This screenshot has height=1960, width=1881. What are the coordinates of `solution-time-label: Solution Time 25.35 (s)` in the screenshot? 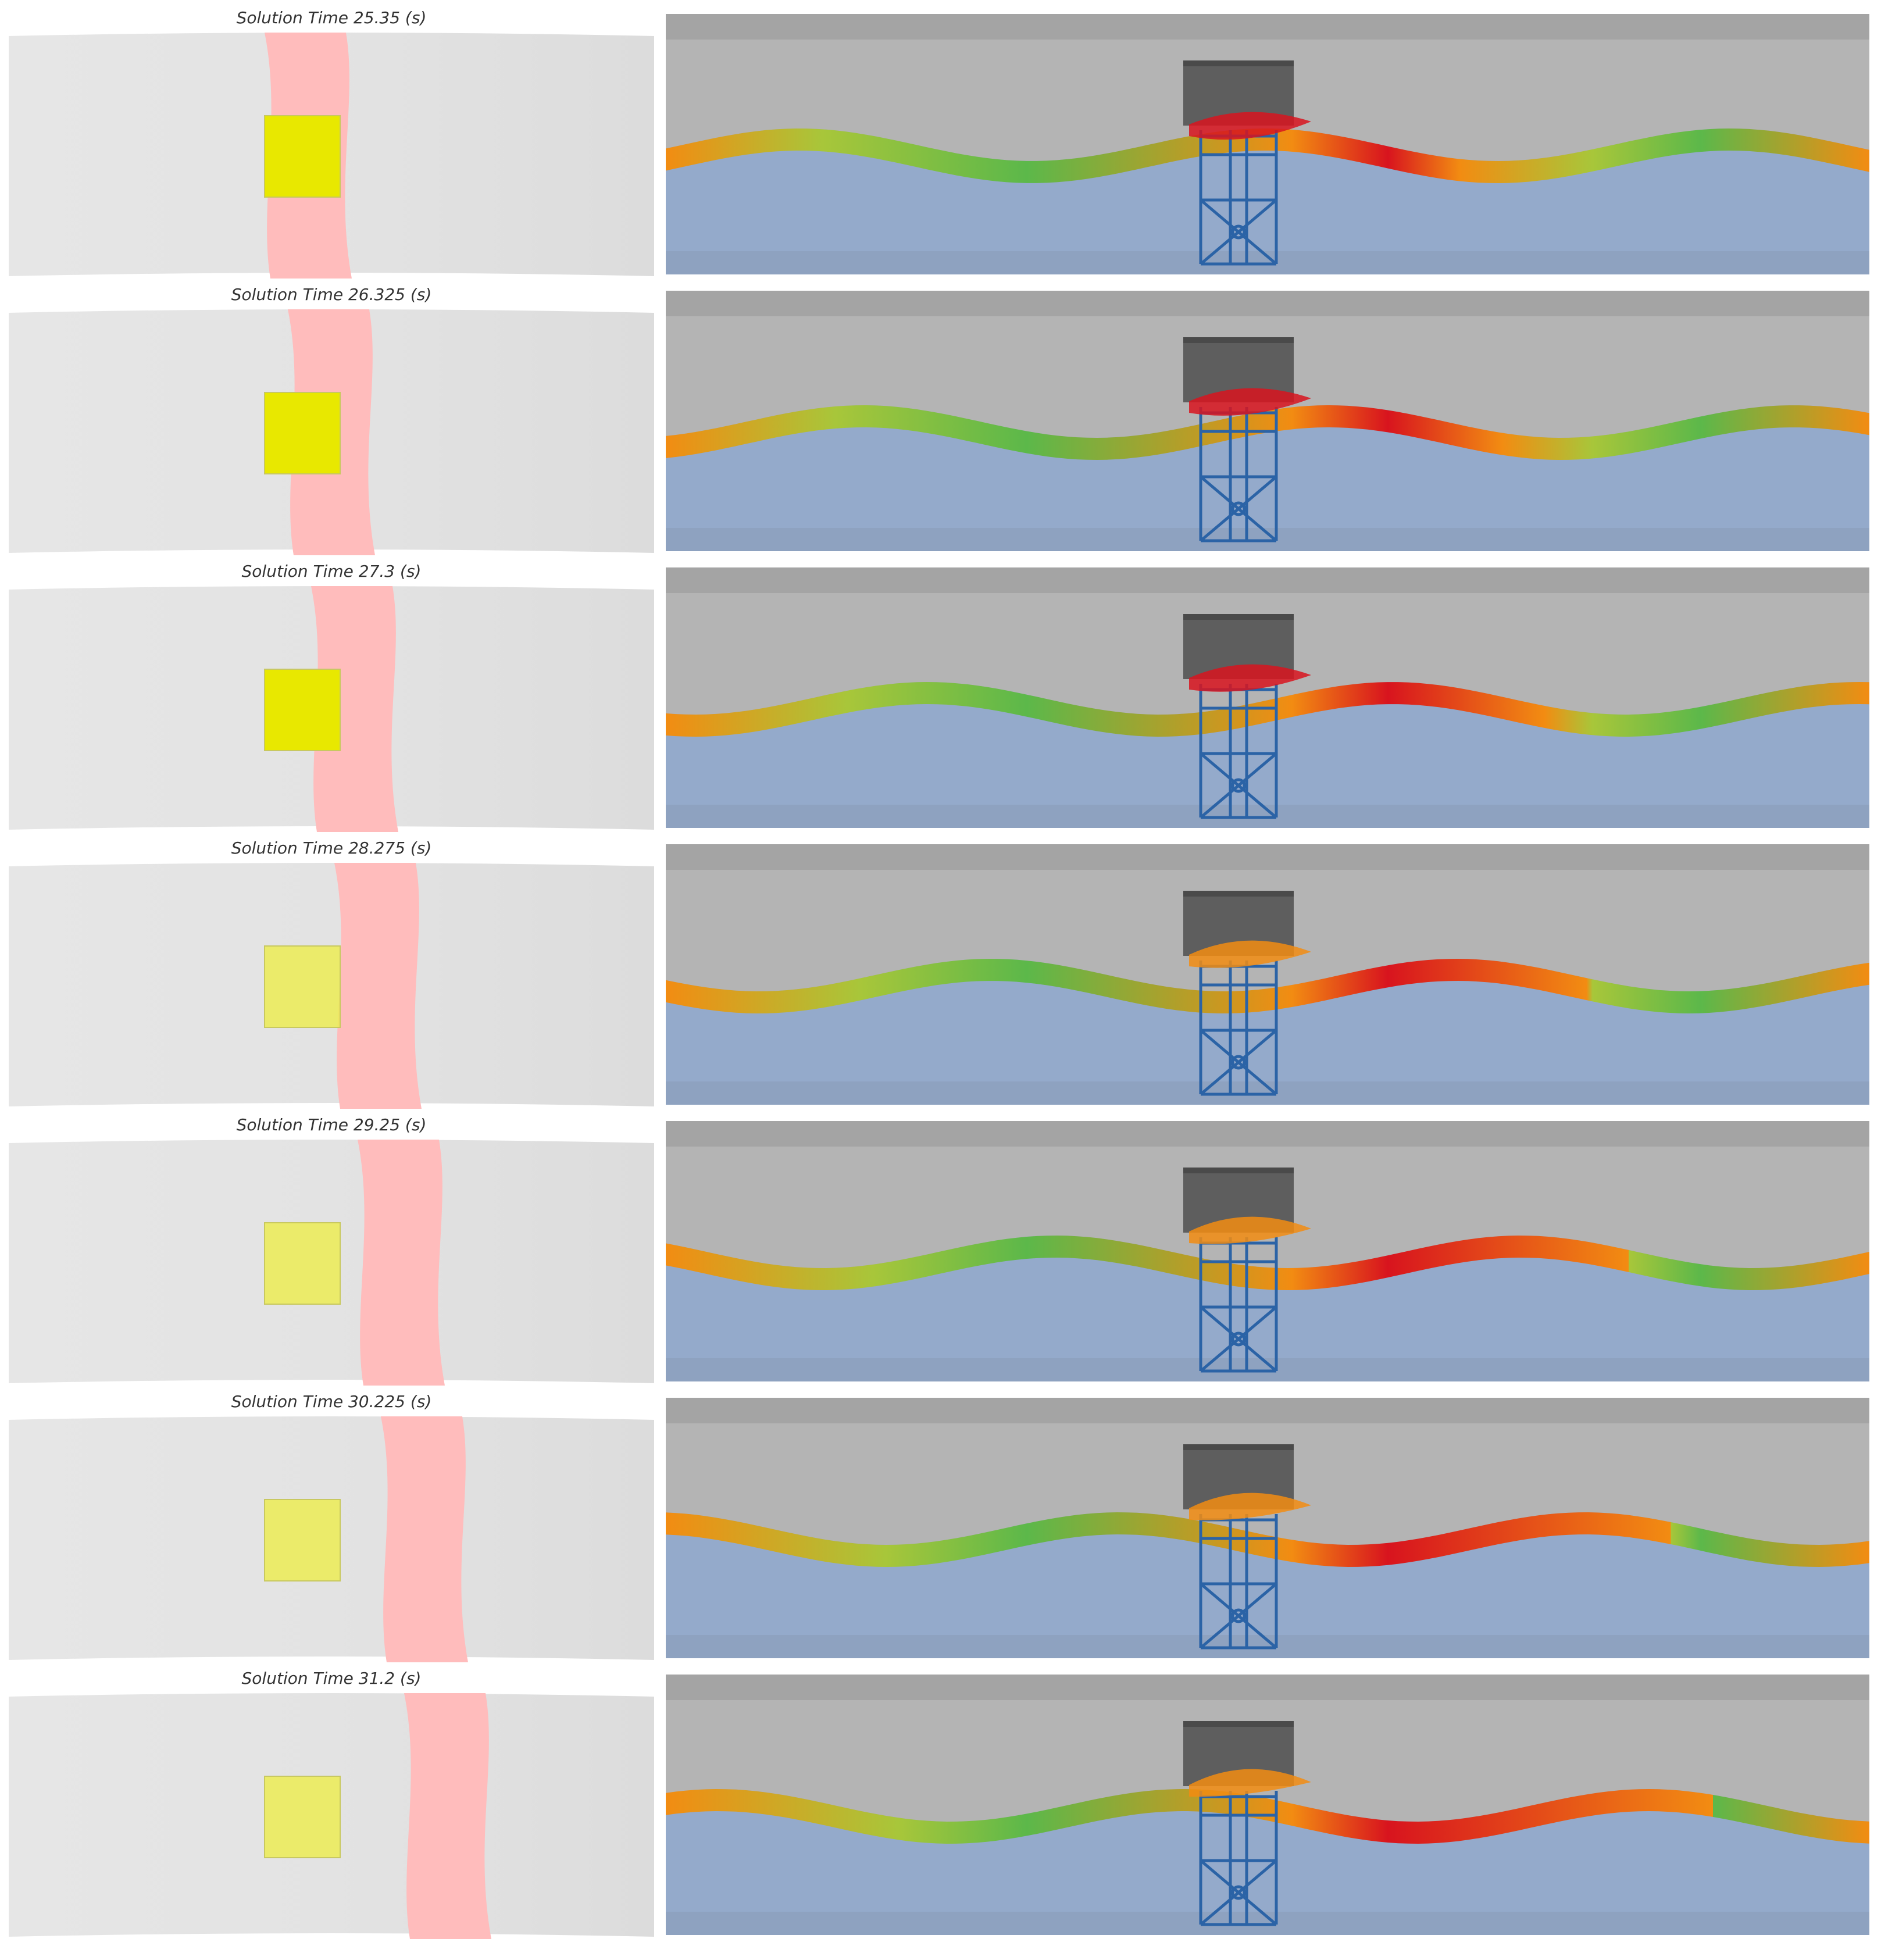 It's located at (331, 17).